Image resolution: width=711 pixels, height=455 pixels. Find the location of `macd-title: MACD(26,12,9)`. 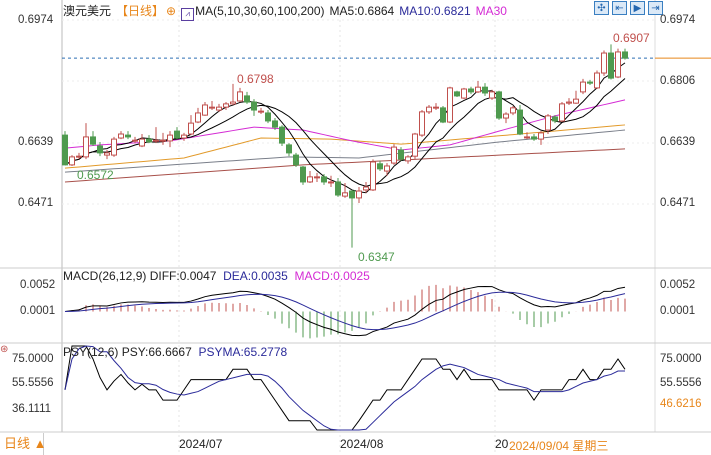

macd-title: MACD(26,12,9) is located at coordinates (105, 276).